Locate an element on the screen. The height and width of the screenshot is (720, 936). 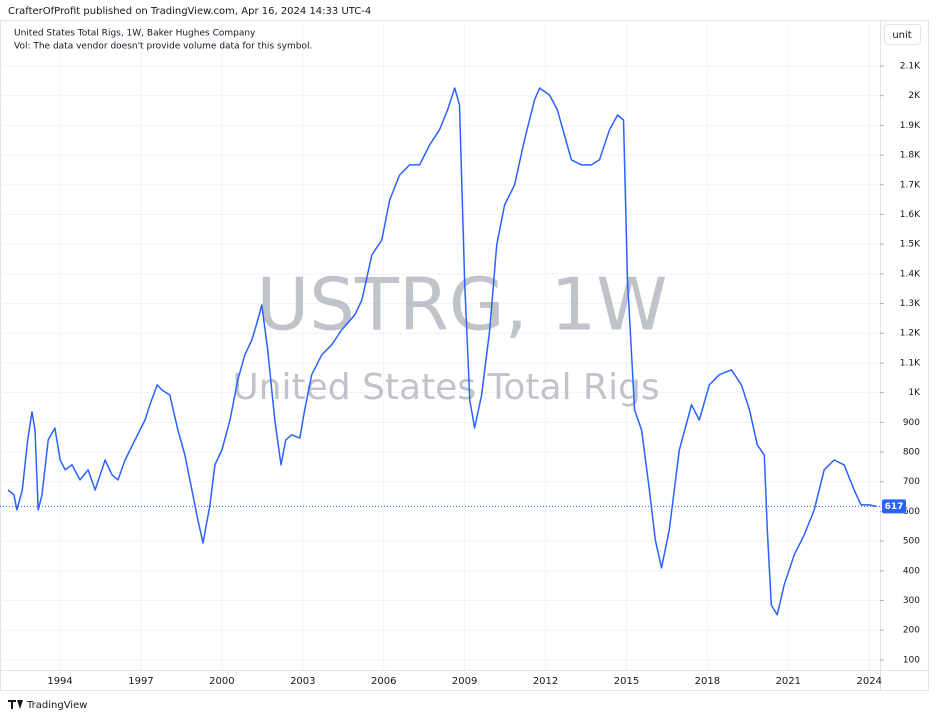
x-tick-label: 2015 is located at coordinates (626, 681).